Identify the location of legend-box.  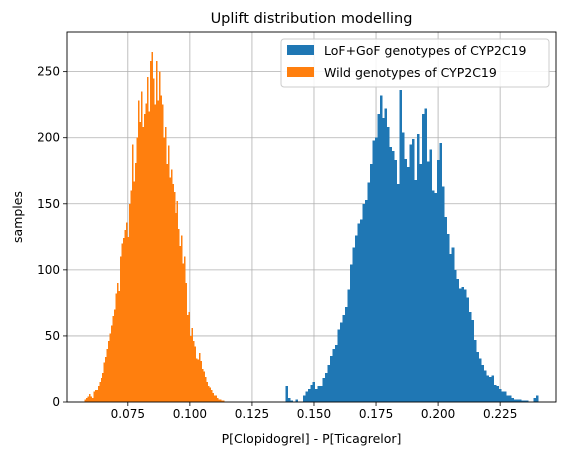
(415, 63).